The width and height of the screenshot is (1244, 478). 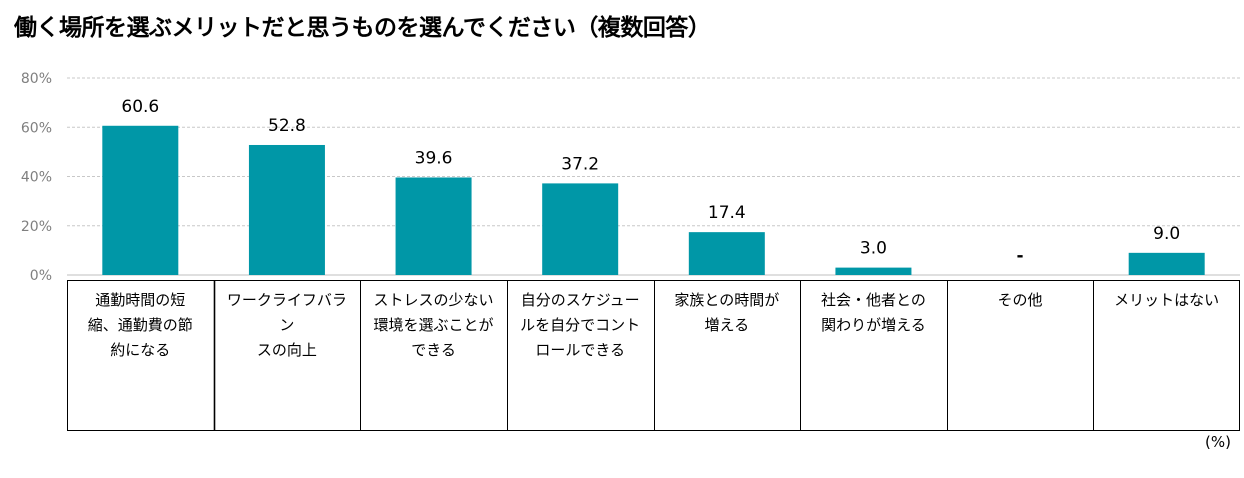 I want to click on data-label: 9.0, so click(x=1166, y=234).